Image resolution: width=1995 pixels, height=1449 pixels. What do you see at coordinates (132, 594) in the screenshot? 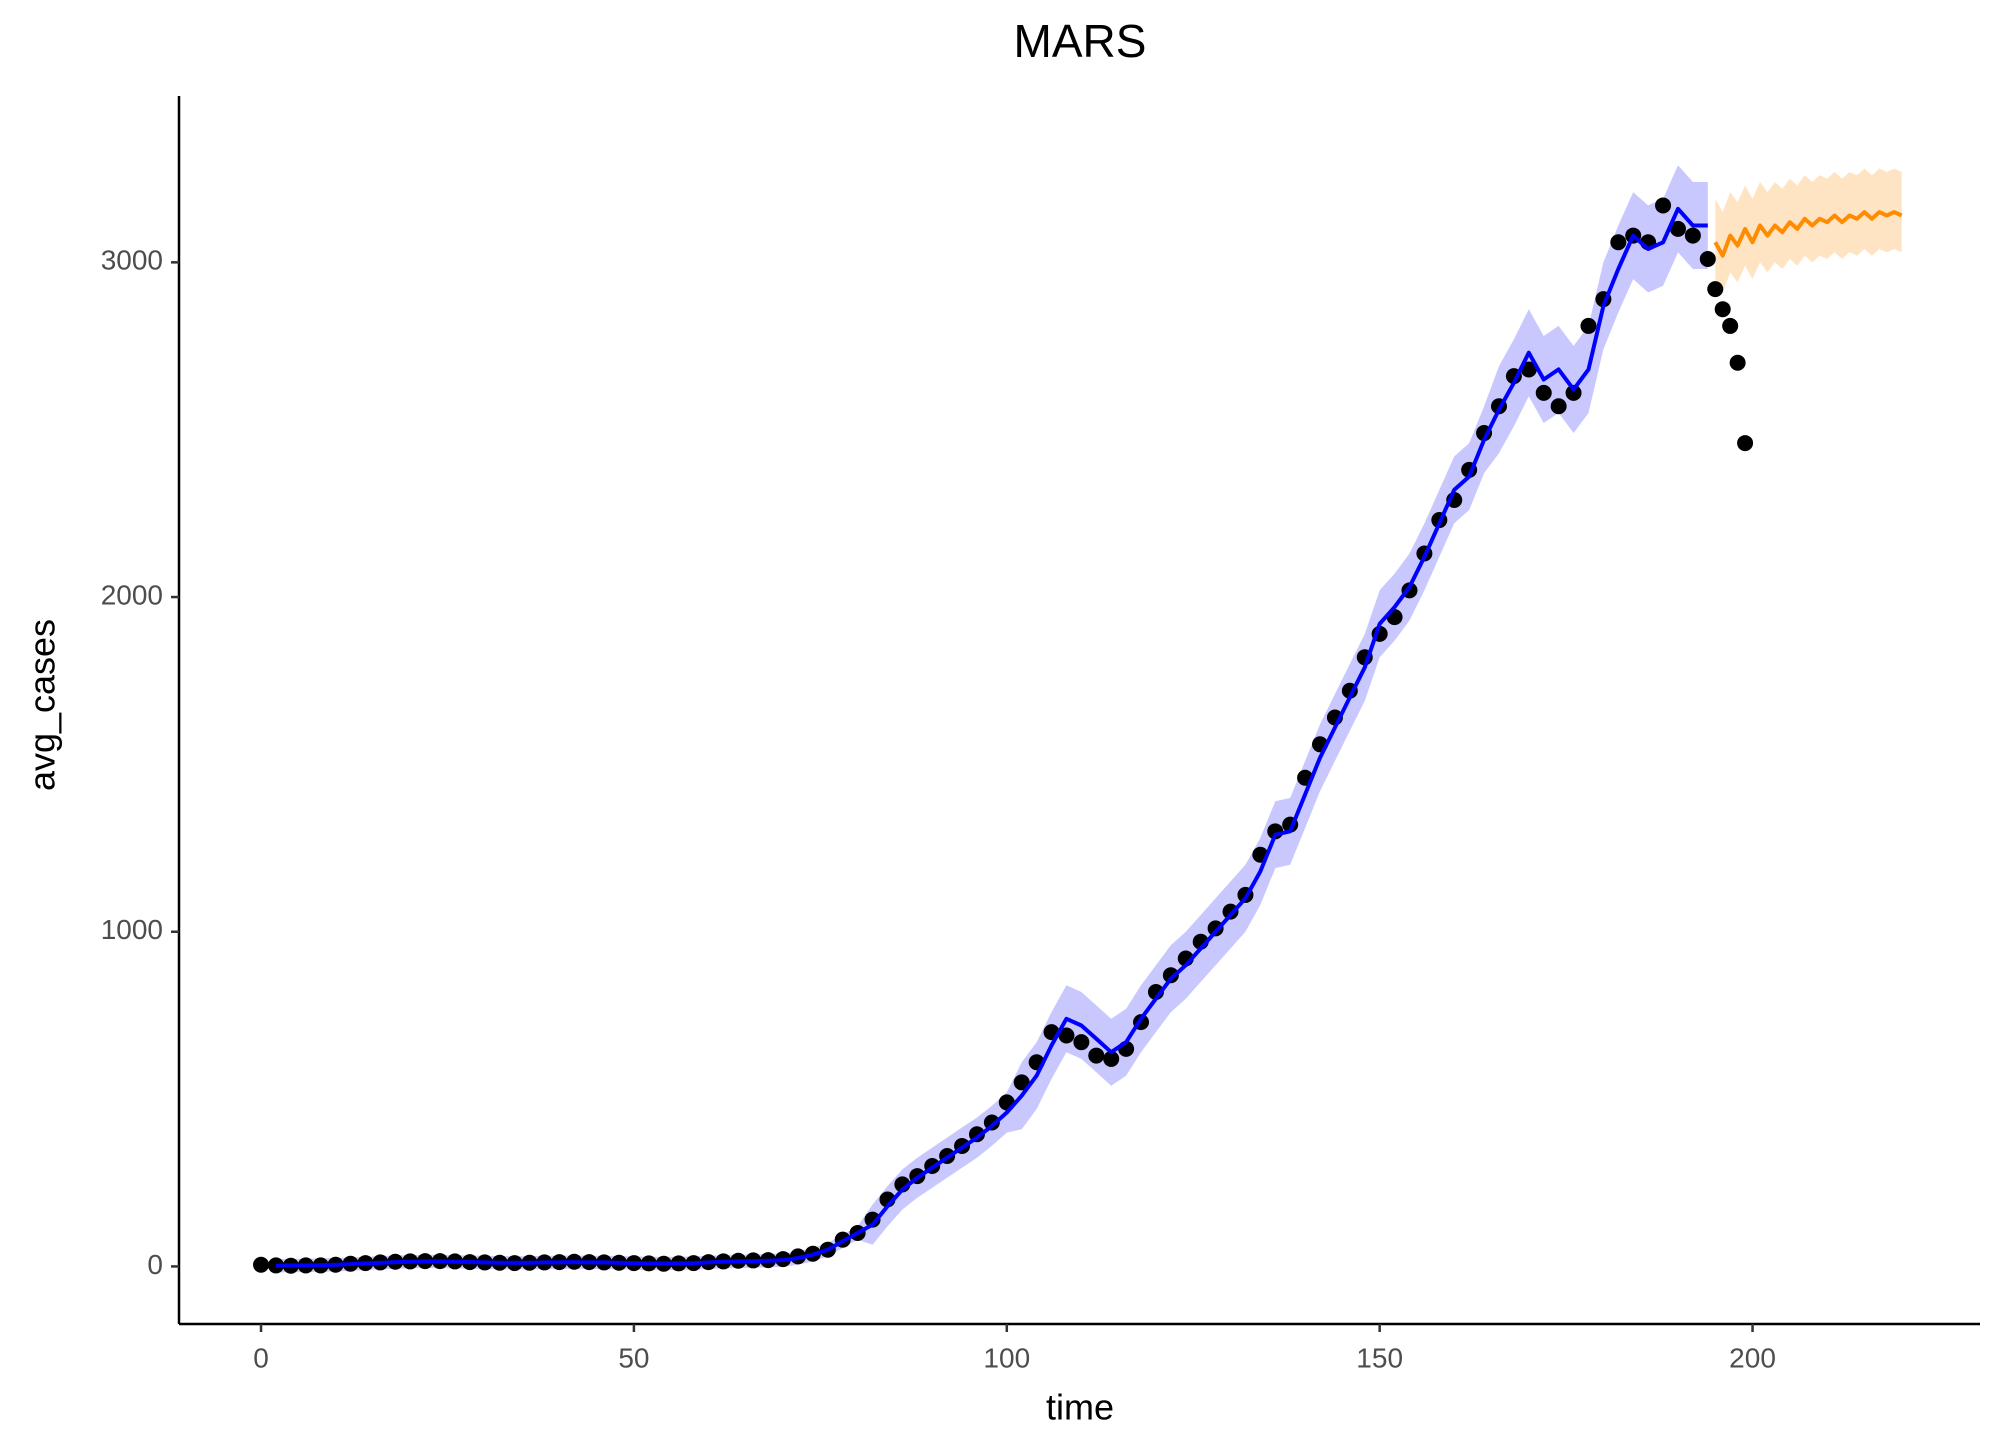
I see `y-tick-label: 2000` at bounding box center [132, 594].